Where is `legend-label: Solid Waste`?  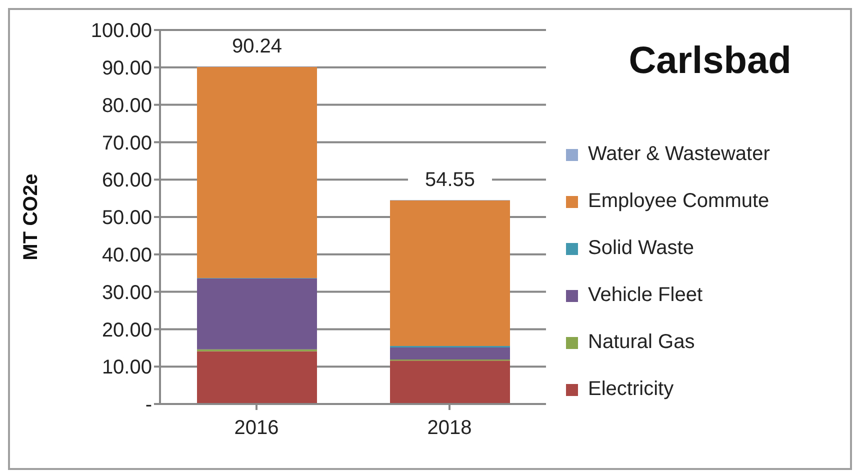
legend-label: Solid Waste is located at coordinates (641, 248).